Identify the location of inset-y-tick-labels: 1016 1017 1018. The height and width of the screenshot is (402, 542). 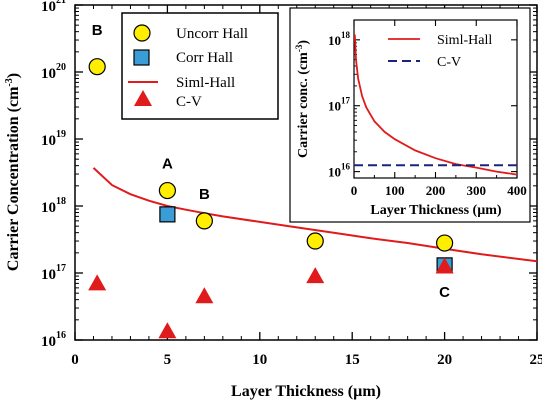
(339, 105).